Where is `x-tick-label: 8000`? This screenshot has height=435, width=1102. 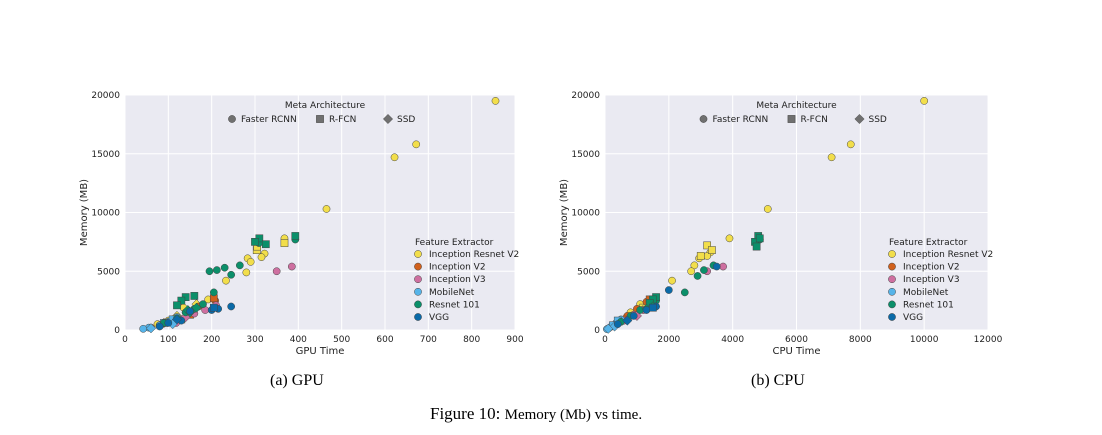 x-tick-label: 8000 is located at coordinates (860, 340).